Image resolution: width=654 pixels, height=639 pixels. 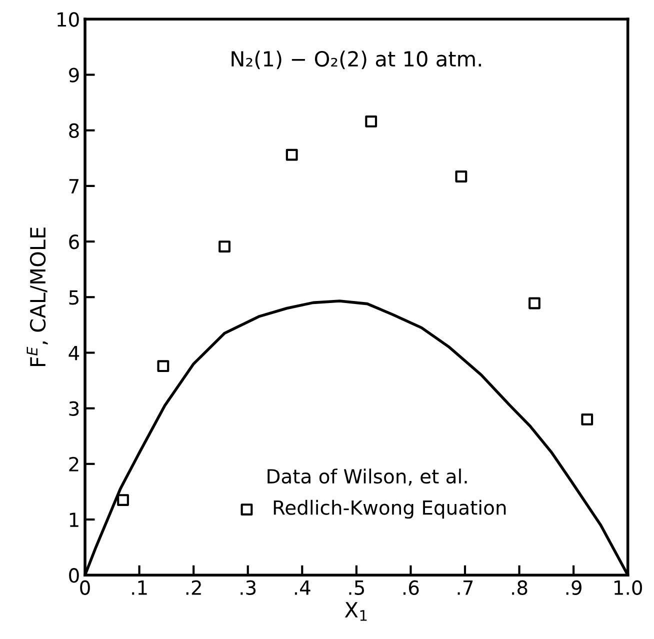 I want to click on x-tick-label: .5, so click(x=356, y=588).